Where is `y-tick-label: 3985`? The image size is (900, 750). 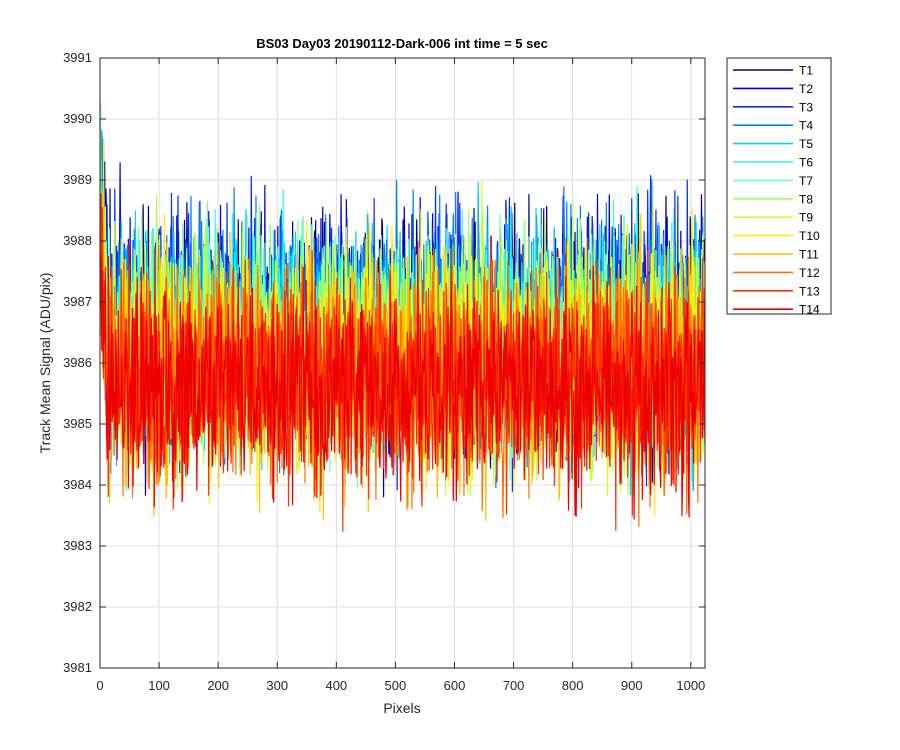
y-tick-label: 3985 is located at coordinates (77, 423).